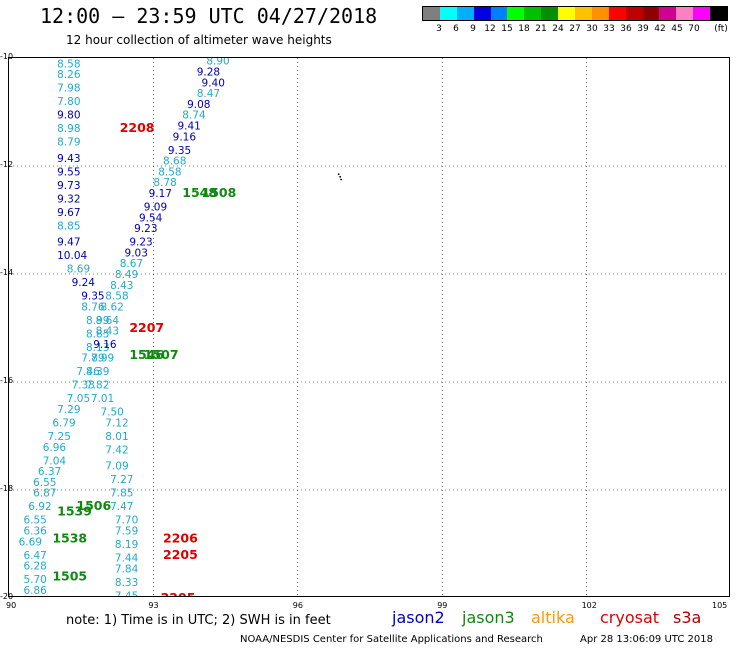 The image size is (740, 650). What do you see at coordinates (146, 327) in the screenshot?
I see `pass-time-label: 2207` at bounding box center [146, 327].